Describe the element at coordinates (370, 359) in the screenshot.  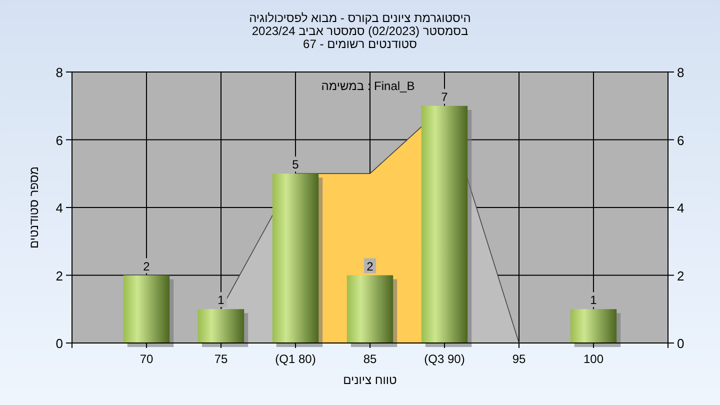
I see `x-tick-label: 85` at that location.